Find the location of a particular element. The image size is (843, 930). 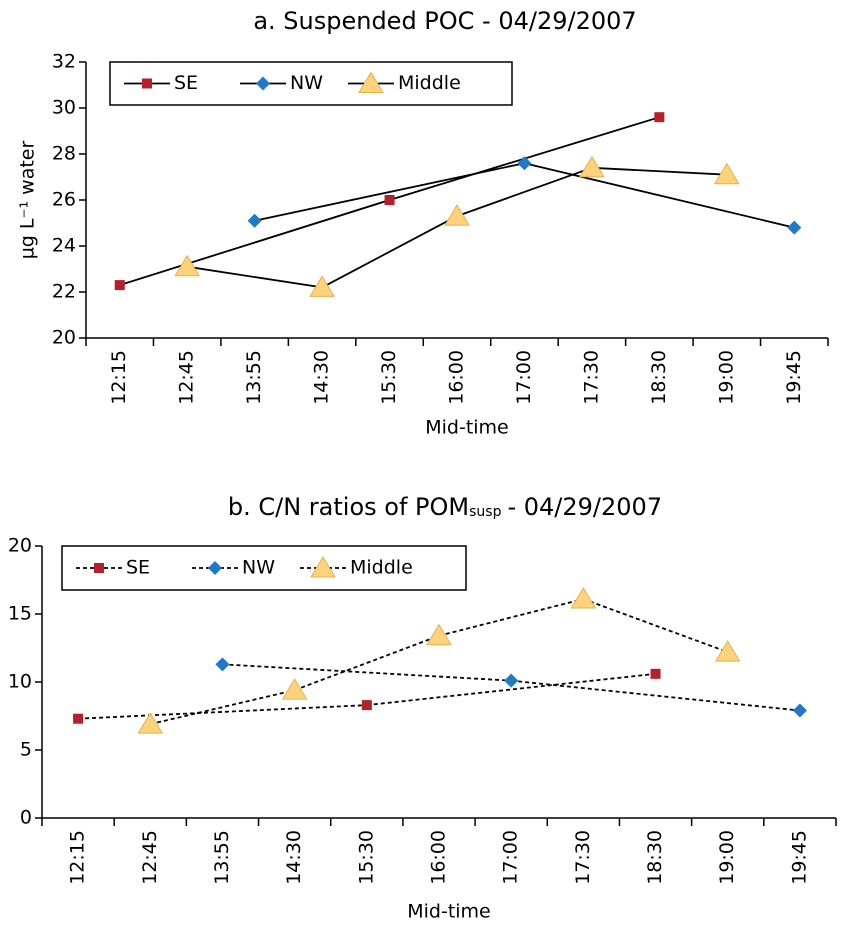

y-tick-label: 15 is located at coordinates (20, 614).